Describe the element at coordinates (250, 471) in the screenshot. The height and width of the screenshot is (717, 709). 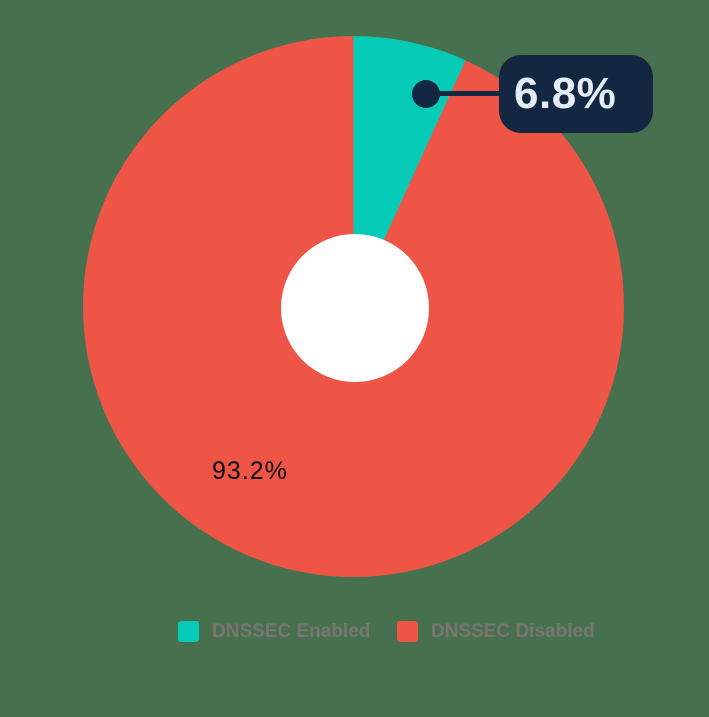
I see `slice-label-disabled: 93.2%` at that location.